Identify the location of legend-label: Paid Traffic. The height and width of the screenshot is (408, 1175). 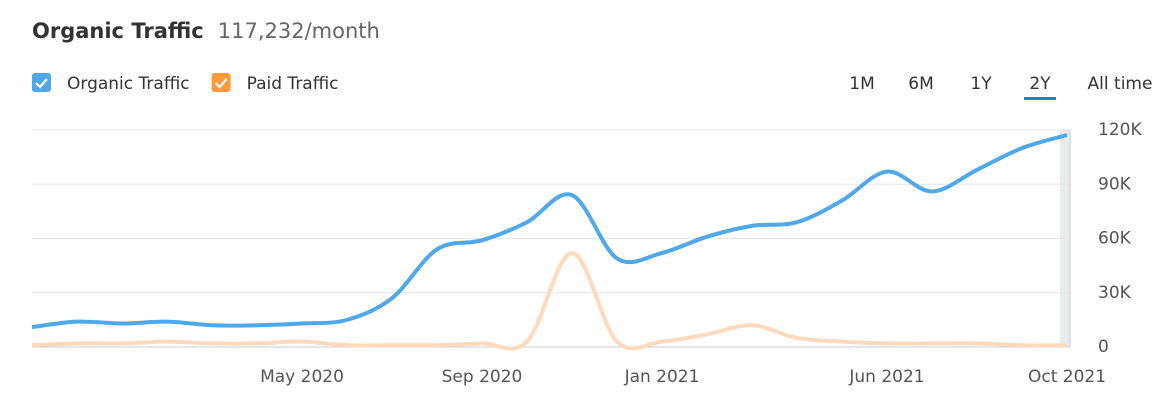
(293, 84).